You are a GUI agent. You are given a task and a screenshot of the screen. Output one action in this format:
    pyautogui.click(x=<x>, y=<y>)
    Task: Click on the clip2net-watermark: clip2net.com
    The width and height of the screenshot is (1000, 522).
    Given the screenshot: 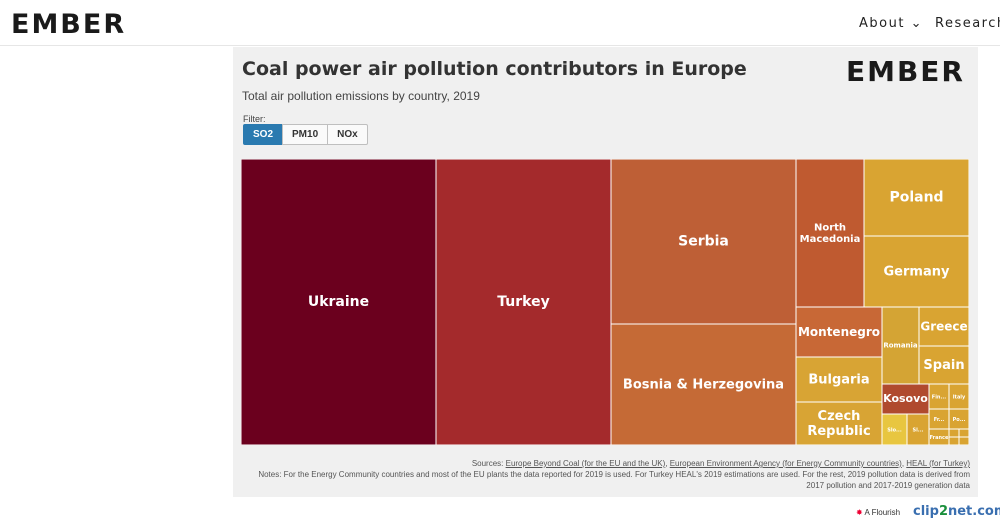 What is the action you would take?
    pyautogui.click(x=956, y=511)
    